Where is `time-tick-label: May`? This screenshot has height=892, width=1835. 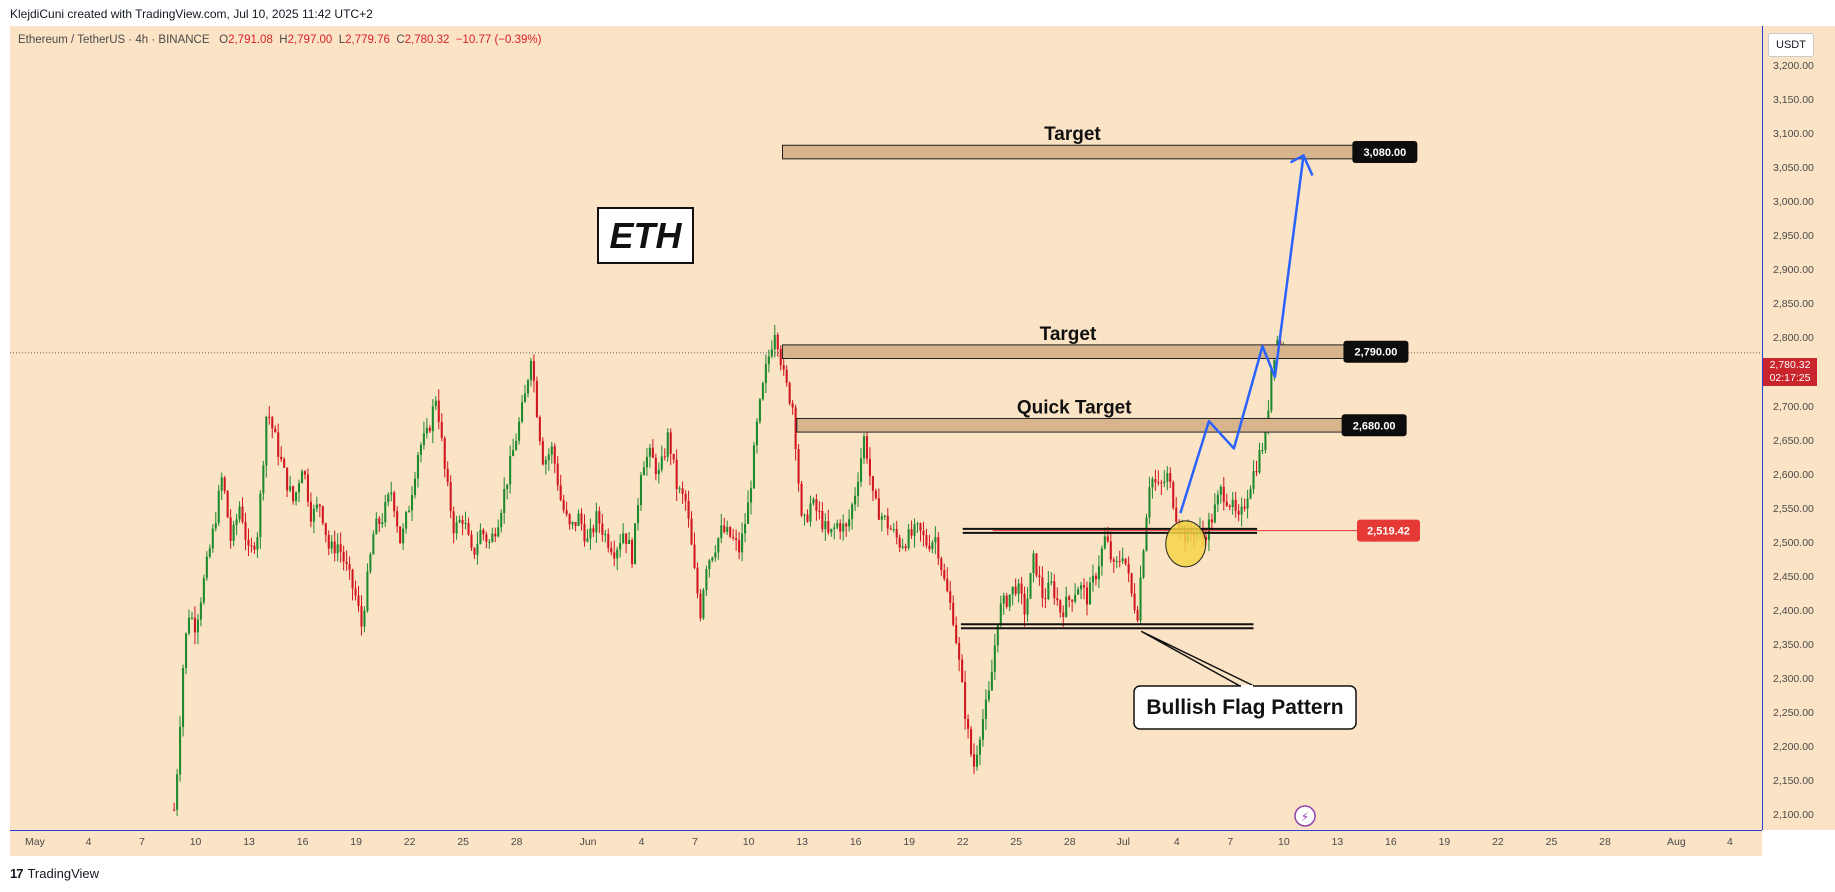 time-tick-label: May is located at coordinates (35, 842).